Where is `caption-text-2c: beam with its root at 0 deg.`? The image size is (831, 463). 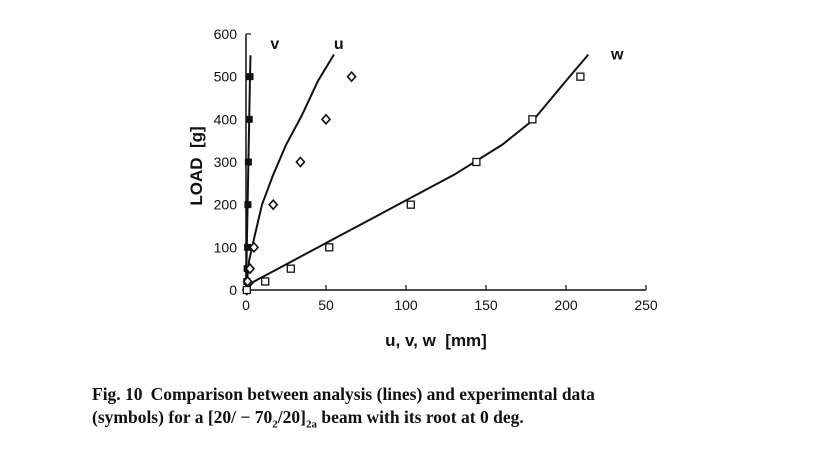 caption-text-2c: beam with its root at 0 deg. is located at coordinates (420, 417).